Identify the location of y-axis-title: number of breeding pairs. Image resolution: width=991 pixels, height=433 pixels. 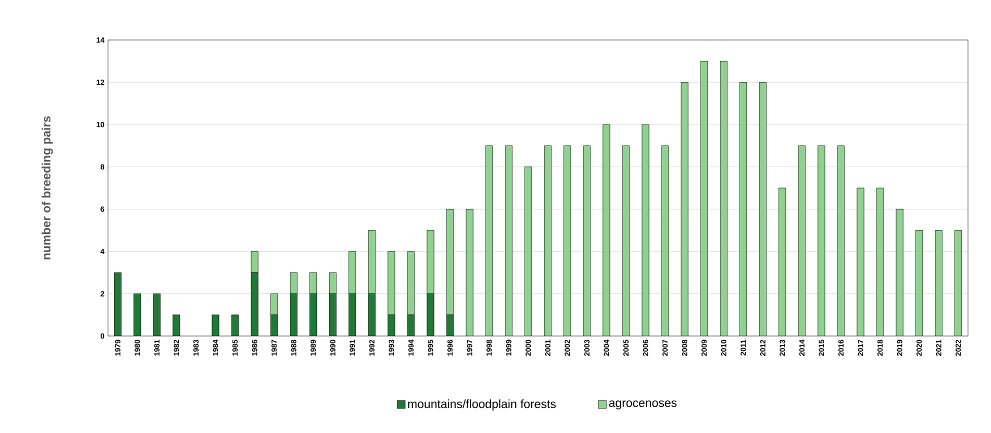
(47, 188).